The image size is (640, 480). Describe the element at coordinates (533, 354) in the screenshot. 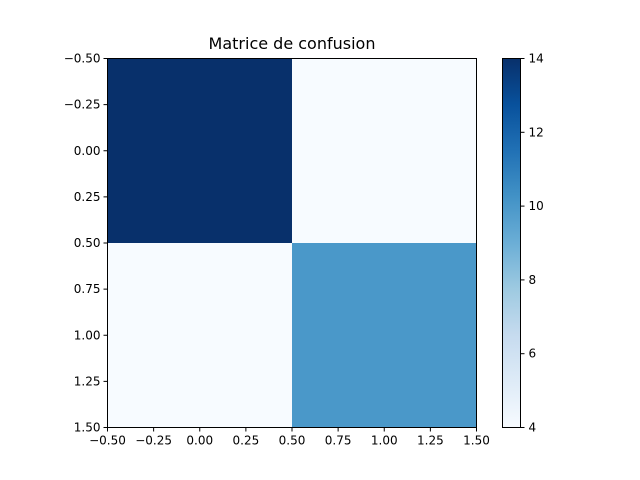

I see `colorbar-tick-label: 6` at that location.